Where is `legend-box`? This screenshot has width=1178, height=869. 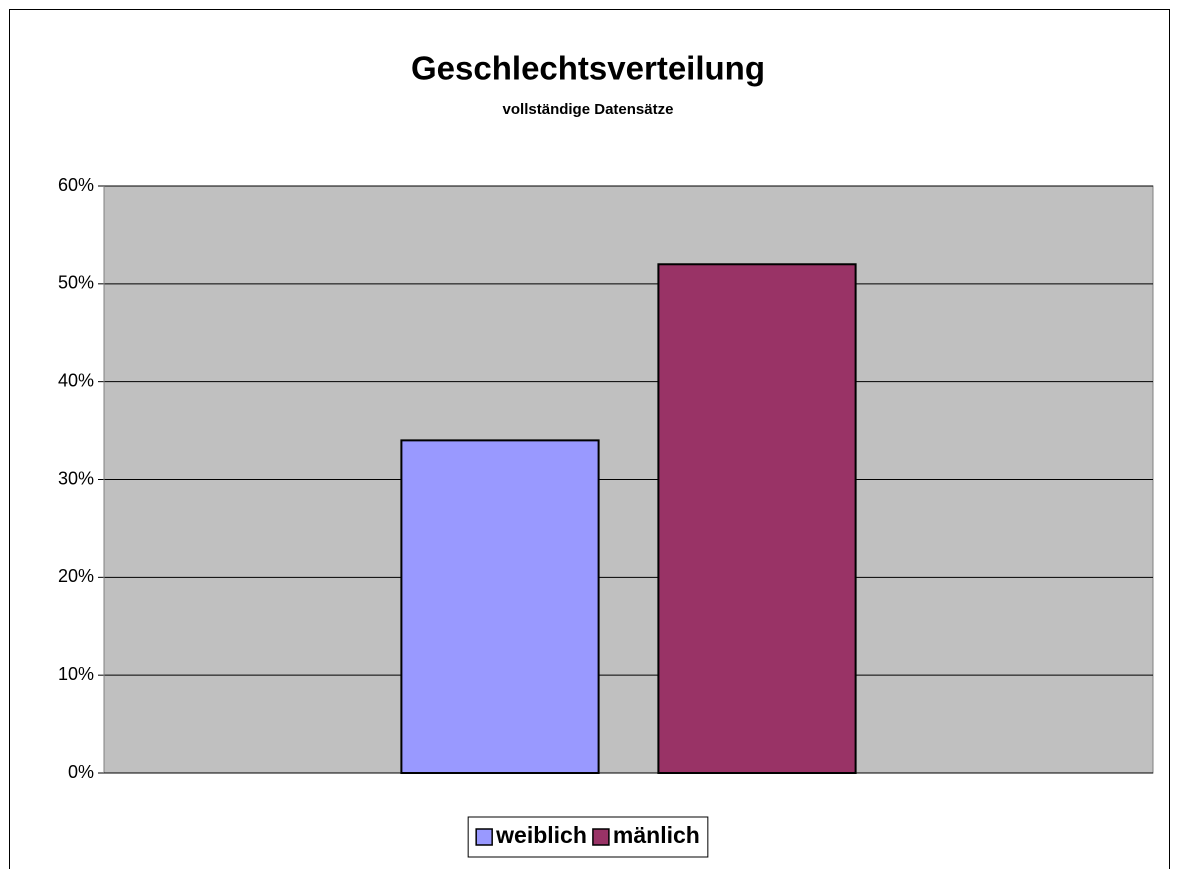 legend-box is located at coordinates (588, 837).